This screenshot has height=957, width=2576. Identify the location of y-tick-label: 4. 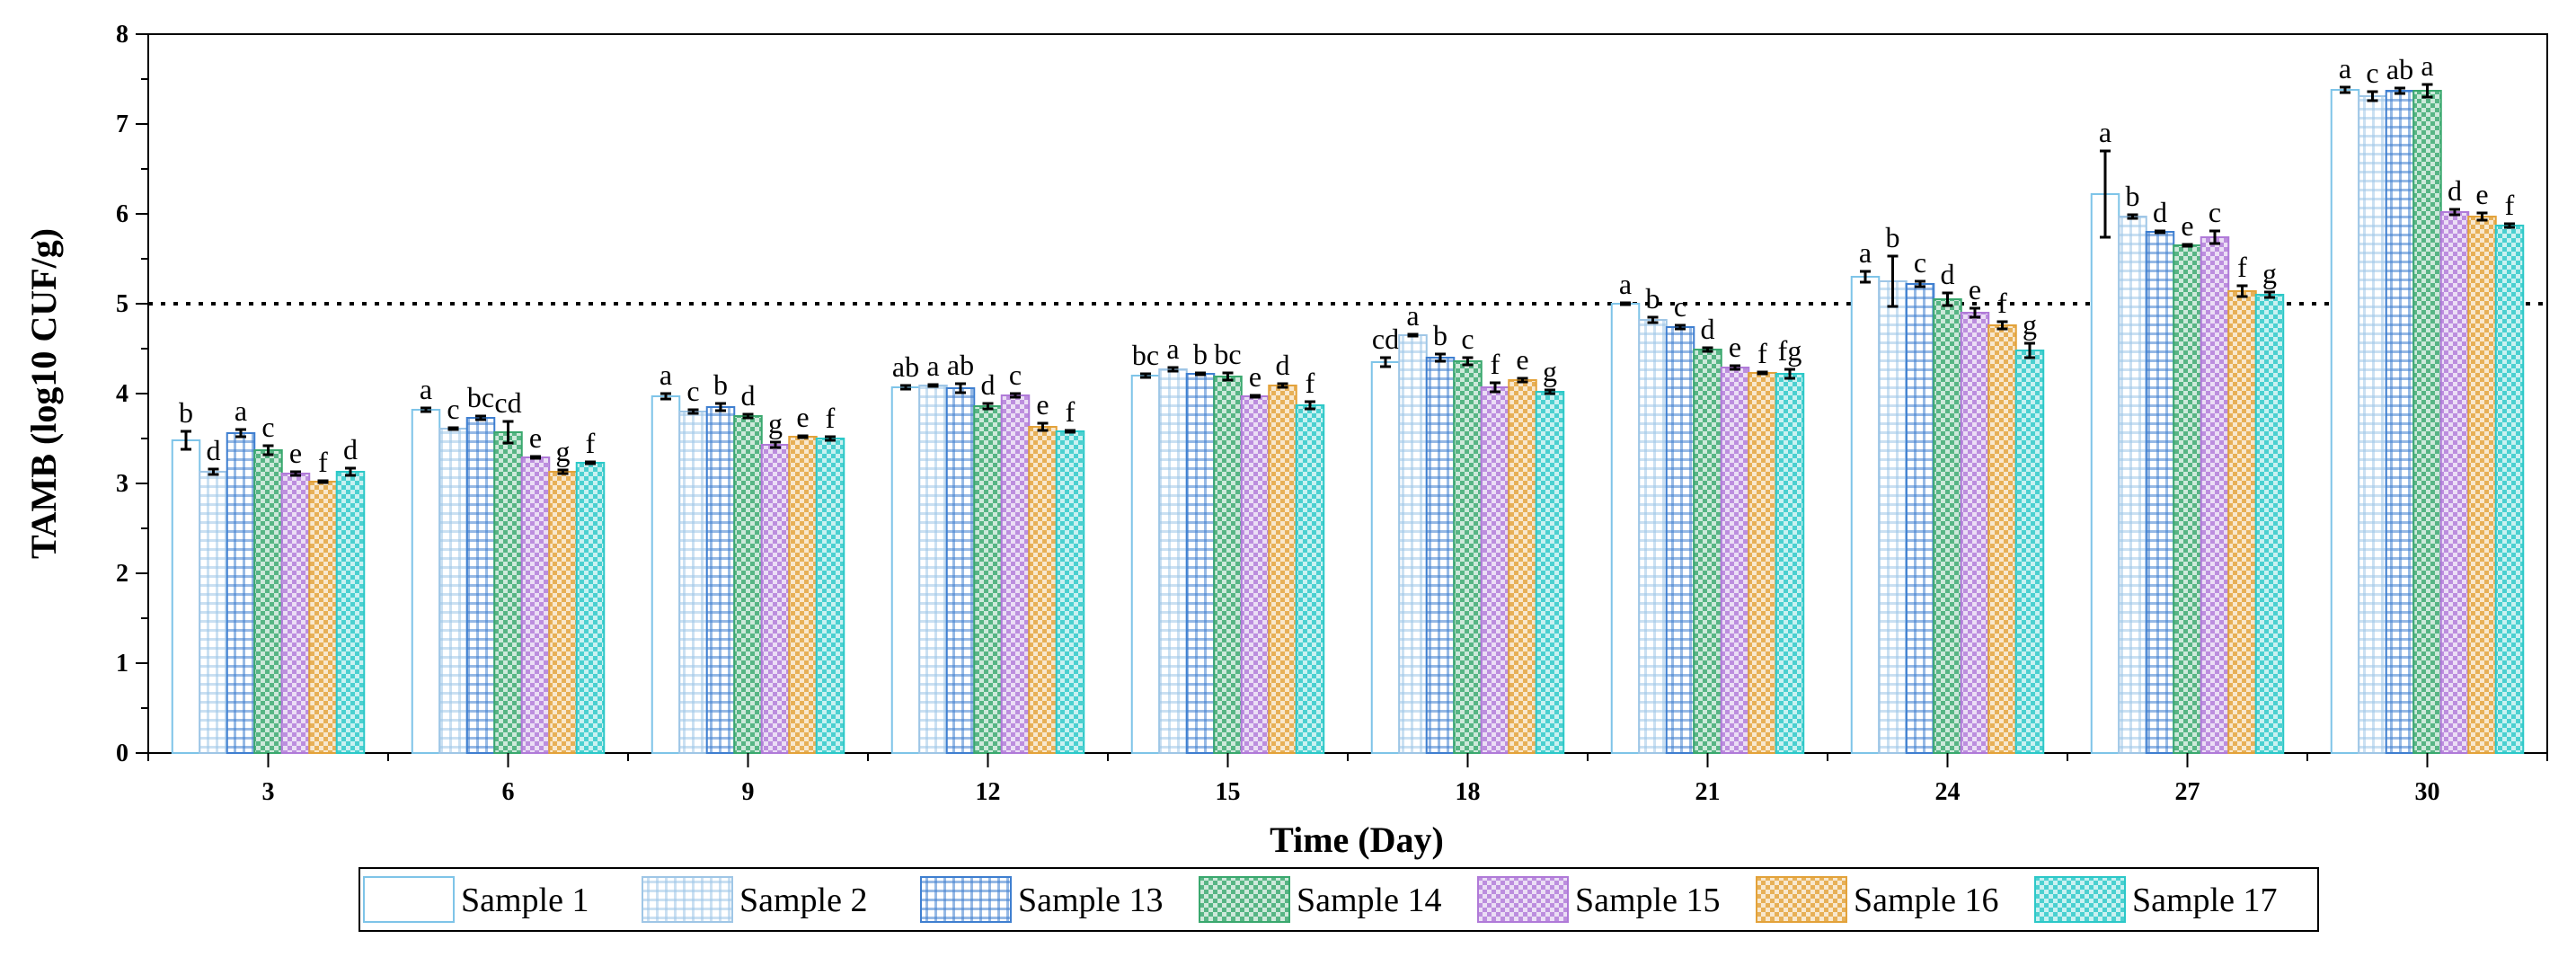
(122, 394).